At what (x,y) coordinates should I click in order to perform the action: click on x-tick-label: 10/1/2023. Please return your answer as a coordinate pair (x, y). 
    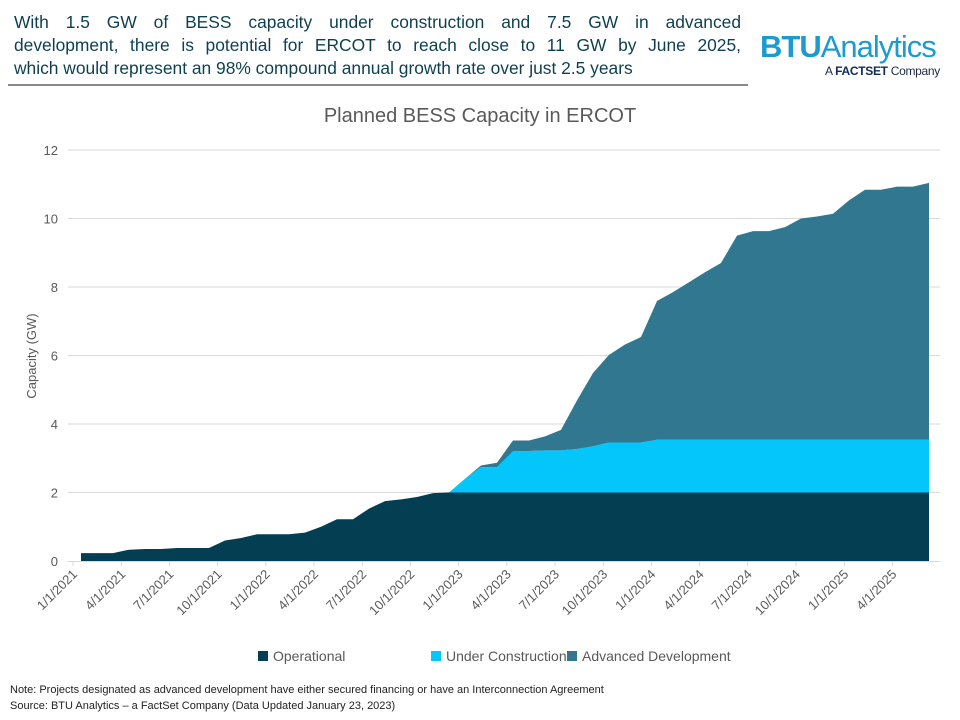
    Looking at the image, I should click on (585, 593).